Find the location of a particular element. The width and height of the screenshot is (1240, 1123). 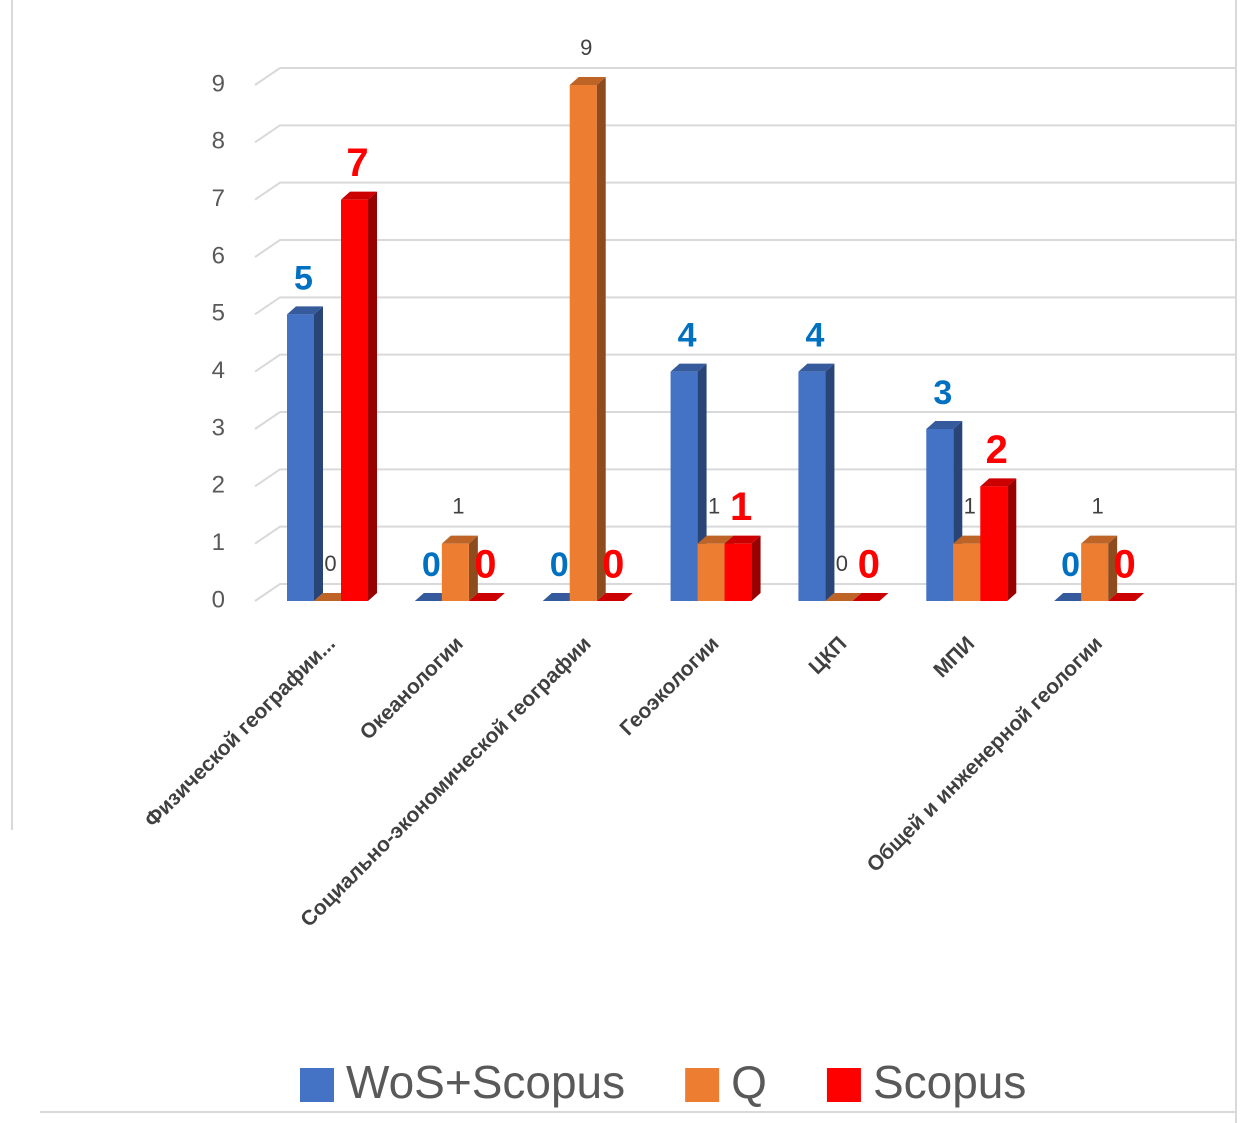

data-label: 2 is located at coordinates (997, 450).